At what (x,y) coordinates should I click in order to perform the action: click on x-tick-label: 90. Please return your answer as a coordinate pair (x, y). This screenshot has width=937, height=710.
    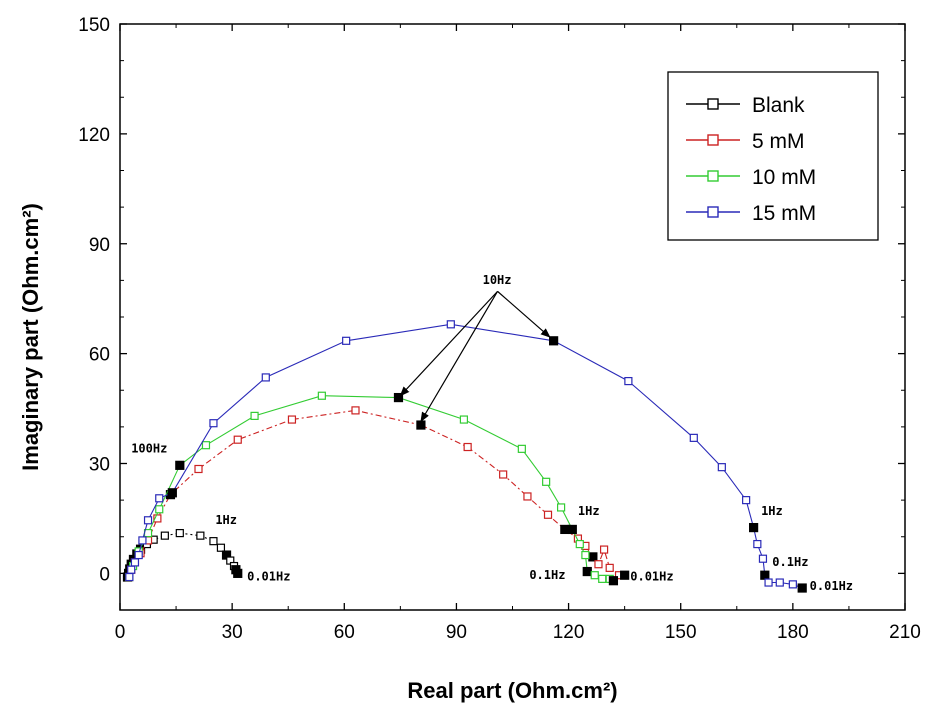
    Looking at the image, I should click on (456, 632).